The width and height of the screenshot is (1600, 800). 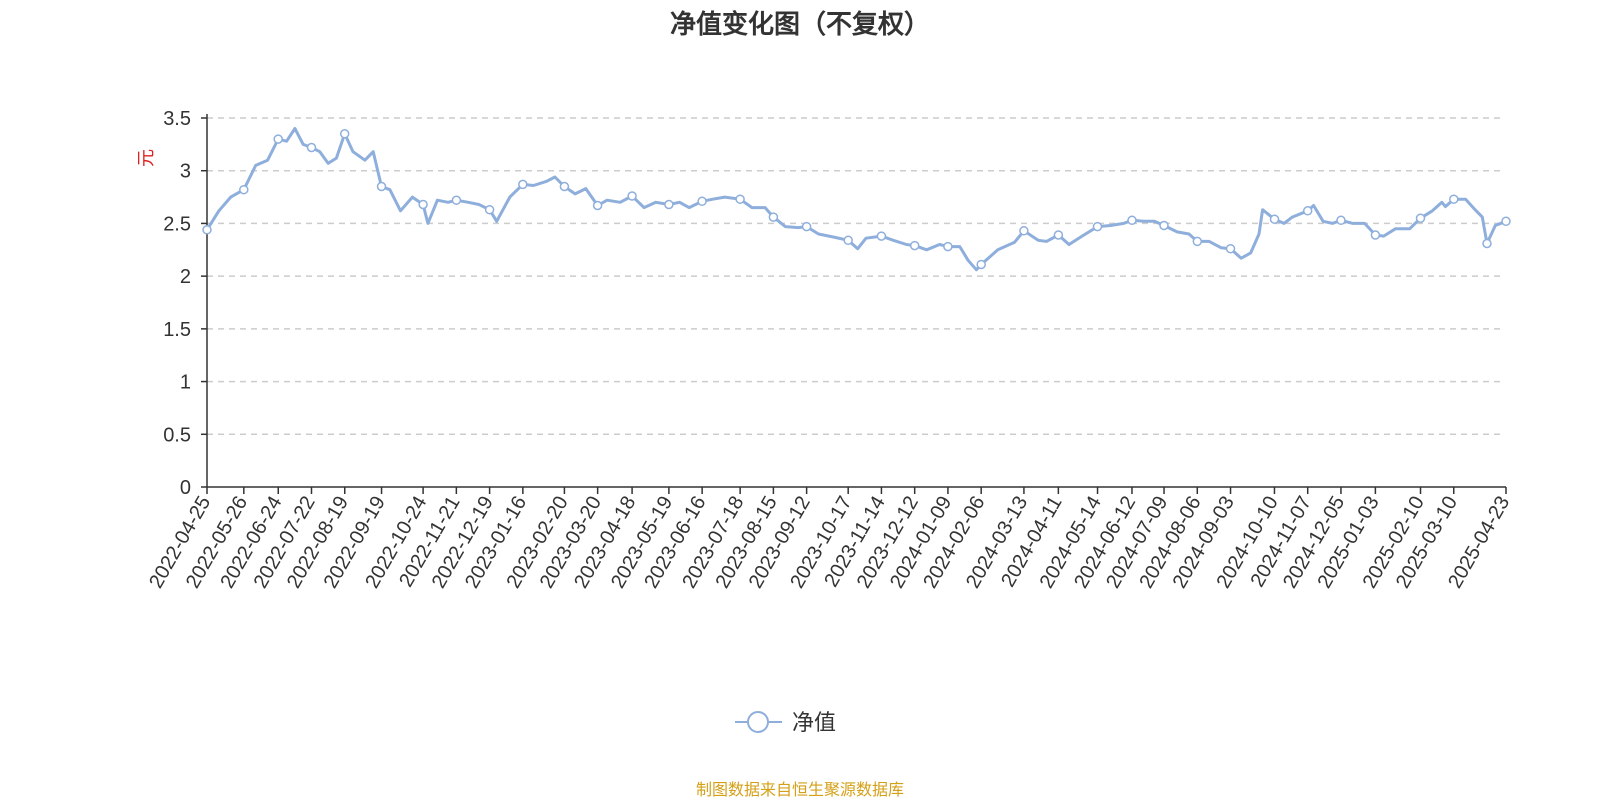 What do you see at coordinates (799, 25) in the screenshot?
I see `chart-title: 净值变化图（不复权）` at bounding box center [799, 25].